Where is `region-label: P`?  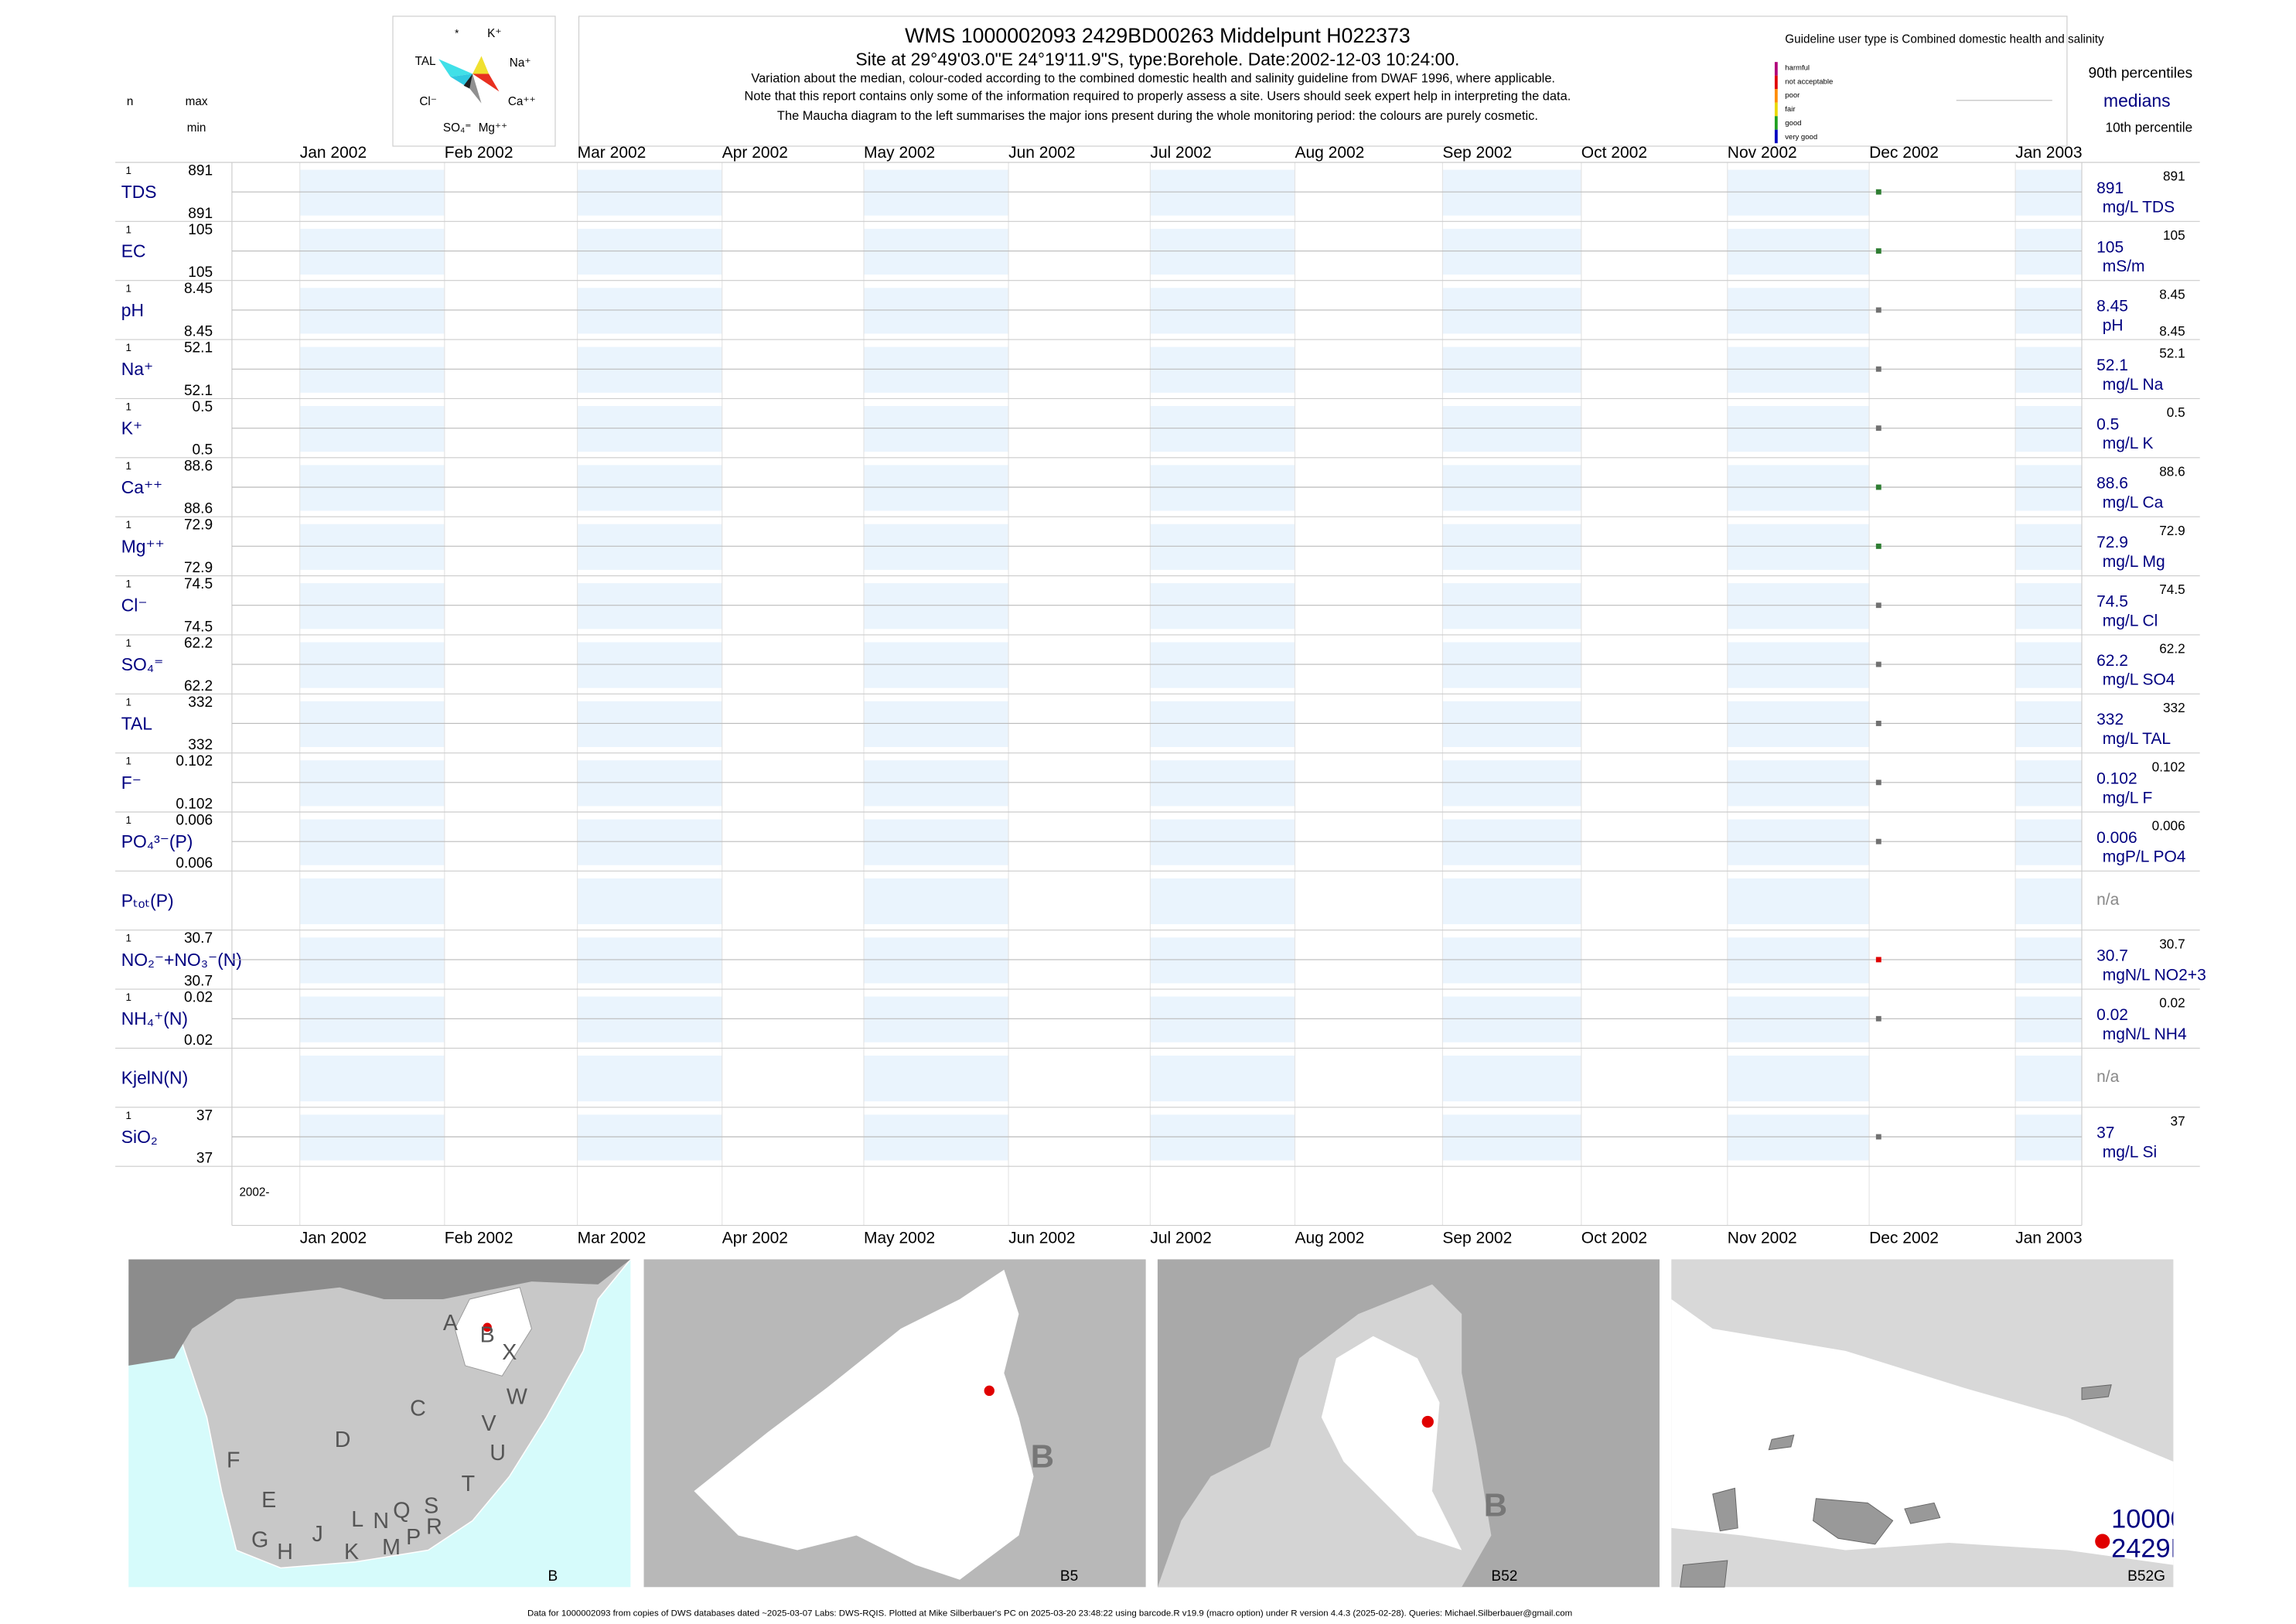 region-label: P is located at coordinates (413, 1537).